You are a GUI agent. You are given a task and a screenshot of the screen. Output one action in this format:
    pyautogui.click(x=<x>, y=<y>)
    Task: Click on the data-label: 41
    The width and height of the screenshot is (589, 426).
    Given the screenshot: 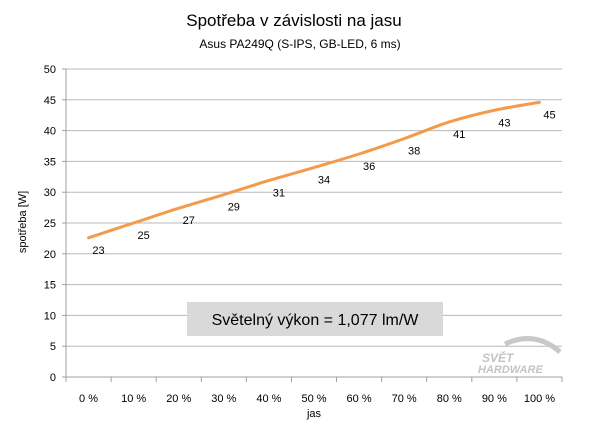 What is the action you would take?
    pyautogui.click(x=459, y=135)
    